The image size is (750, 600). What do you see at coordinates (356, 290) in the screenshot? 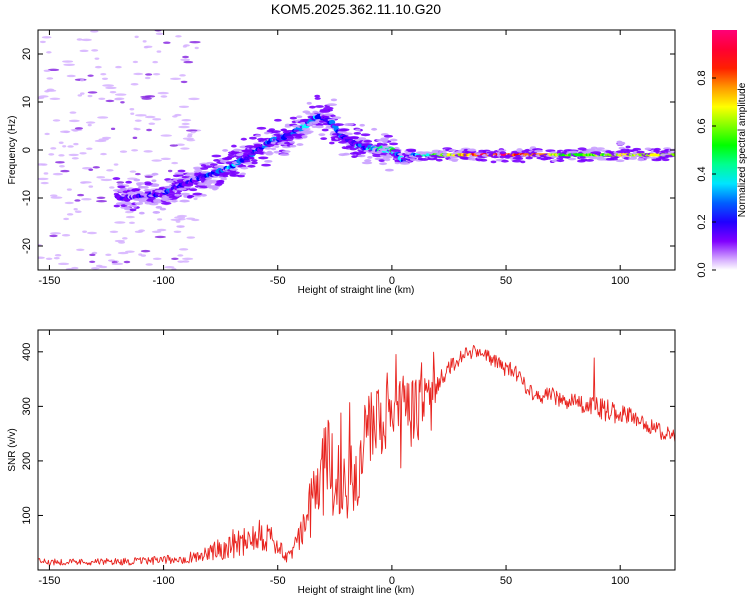
I see `spectrogram-x-label: Height of straight line (km)` at bounding box center [356, 290].